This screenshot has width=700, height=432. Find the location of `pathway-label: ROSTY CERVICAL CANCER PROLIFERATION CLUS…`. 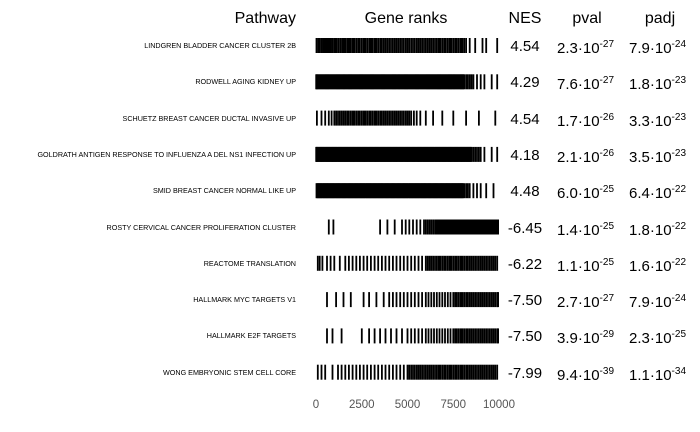

pathway-label: ROSTY CERVICAL CANCER PROLIFERATION CLUS… is located at coordinates (201, 227).